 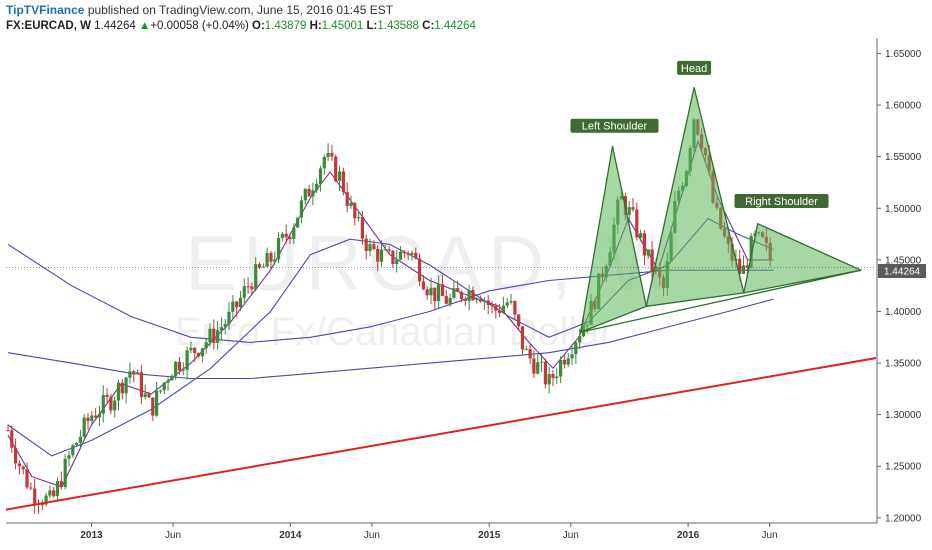 I want to click on x-tick-label: Jun, so click(x=770, y=535).